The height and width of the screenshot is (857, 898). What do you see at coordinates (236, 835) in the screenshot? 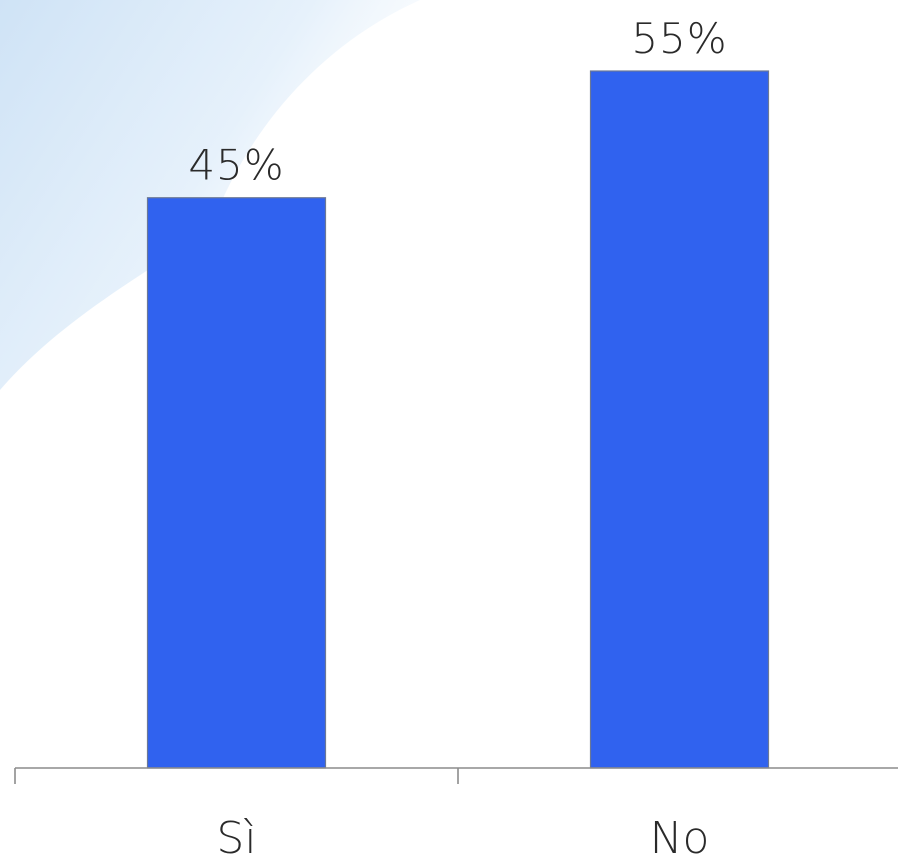
I see `category-label-s-: Sì` at bounding box center [236, 835].